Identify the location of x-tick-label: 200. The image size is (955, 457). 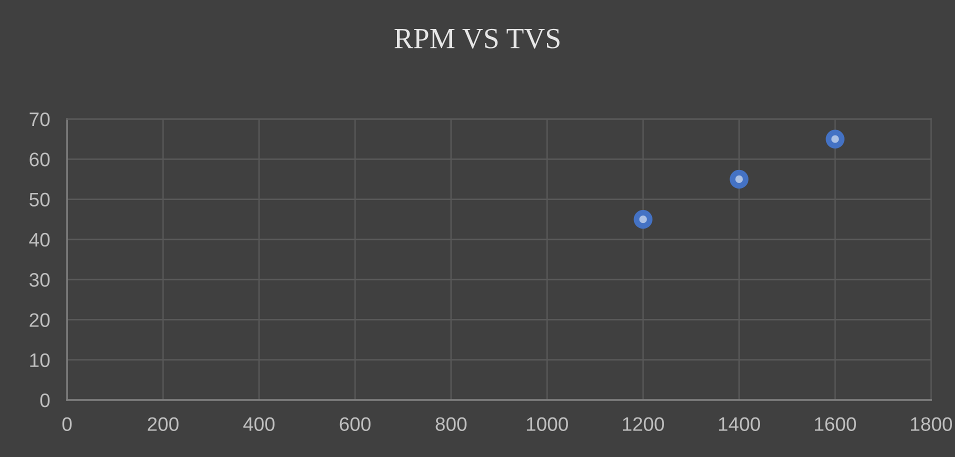
(163, 424).